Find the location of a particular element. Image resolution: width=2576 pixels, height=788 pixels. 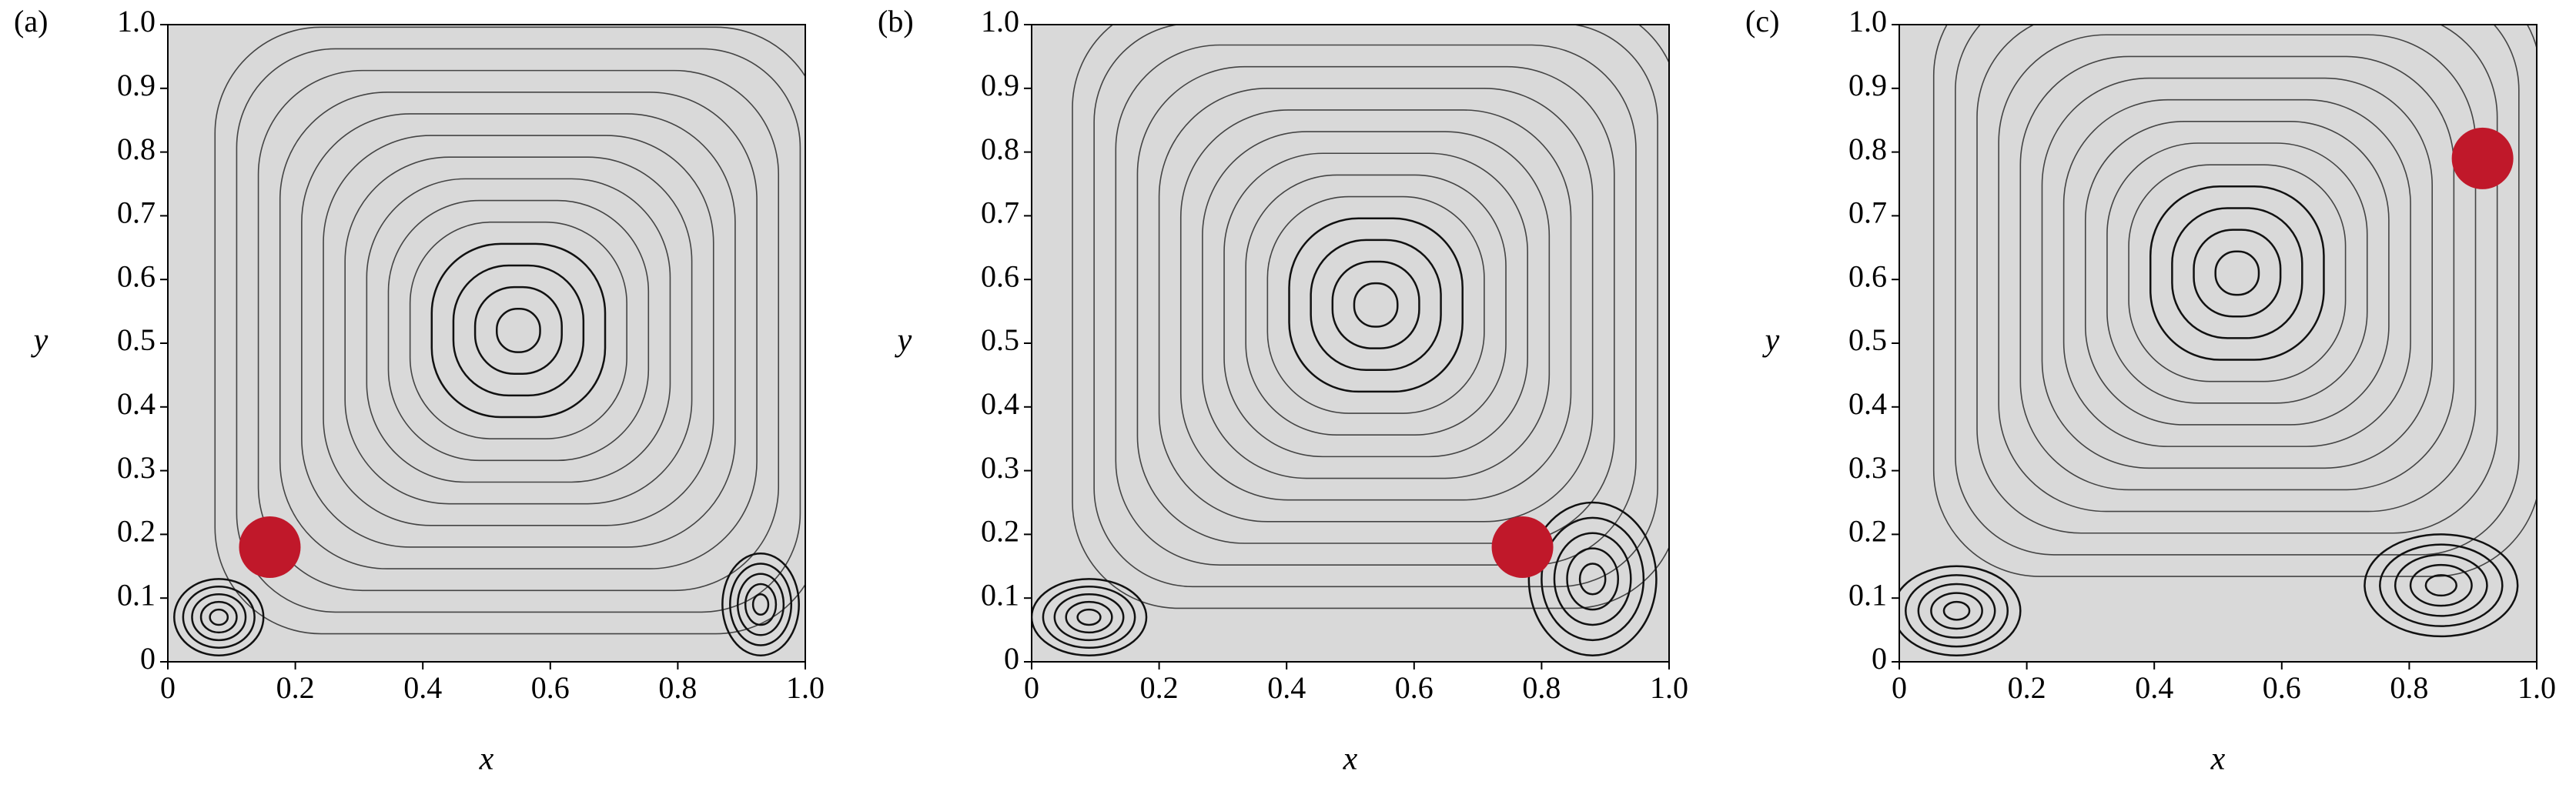

panel-label: (b) is located at coordinates (896, 21).